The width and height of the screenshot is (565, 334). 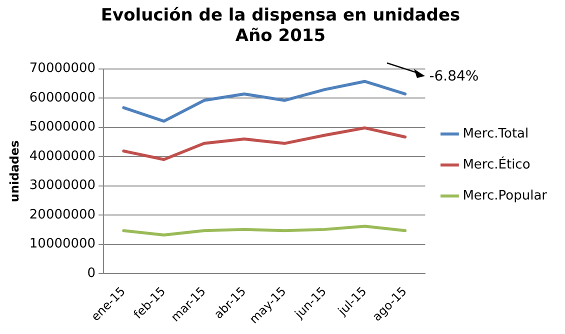 What do you see at coordinates (454, 76) in the screenshot?
I see `text: -6.84%` at bounding box center [454, 76].